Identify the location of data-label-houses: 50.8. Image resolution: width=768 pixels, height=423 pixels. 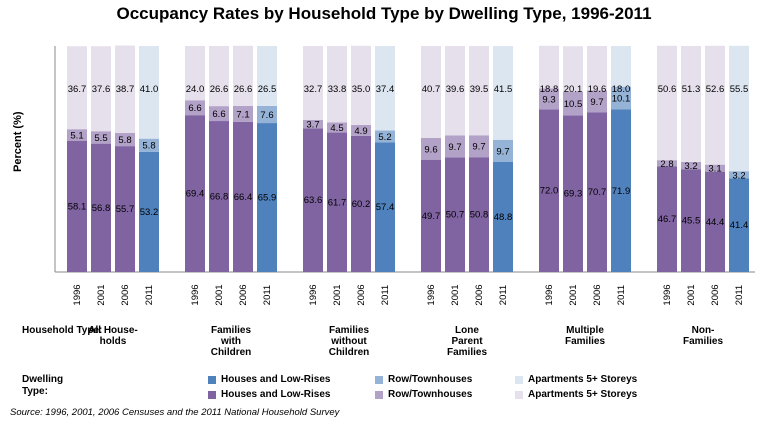
(479, 215).